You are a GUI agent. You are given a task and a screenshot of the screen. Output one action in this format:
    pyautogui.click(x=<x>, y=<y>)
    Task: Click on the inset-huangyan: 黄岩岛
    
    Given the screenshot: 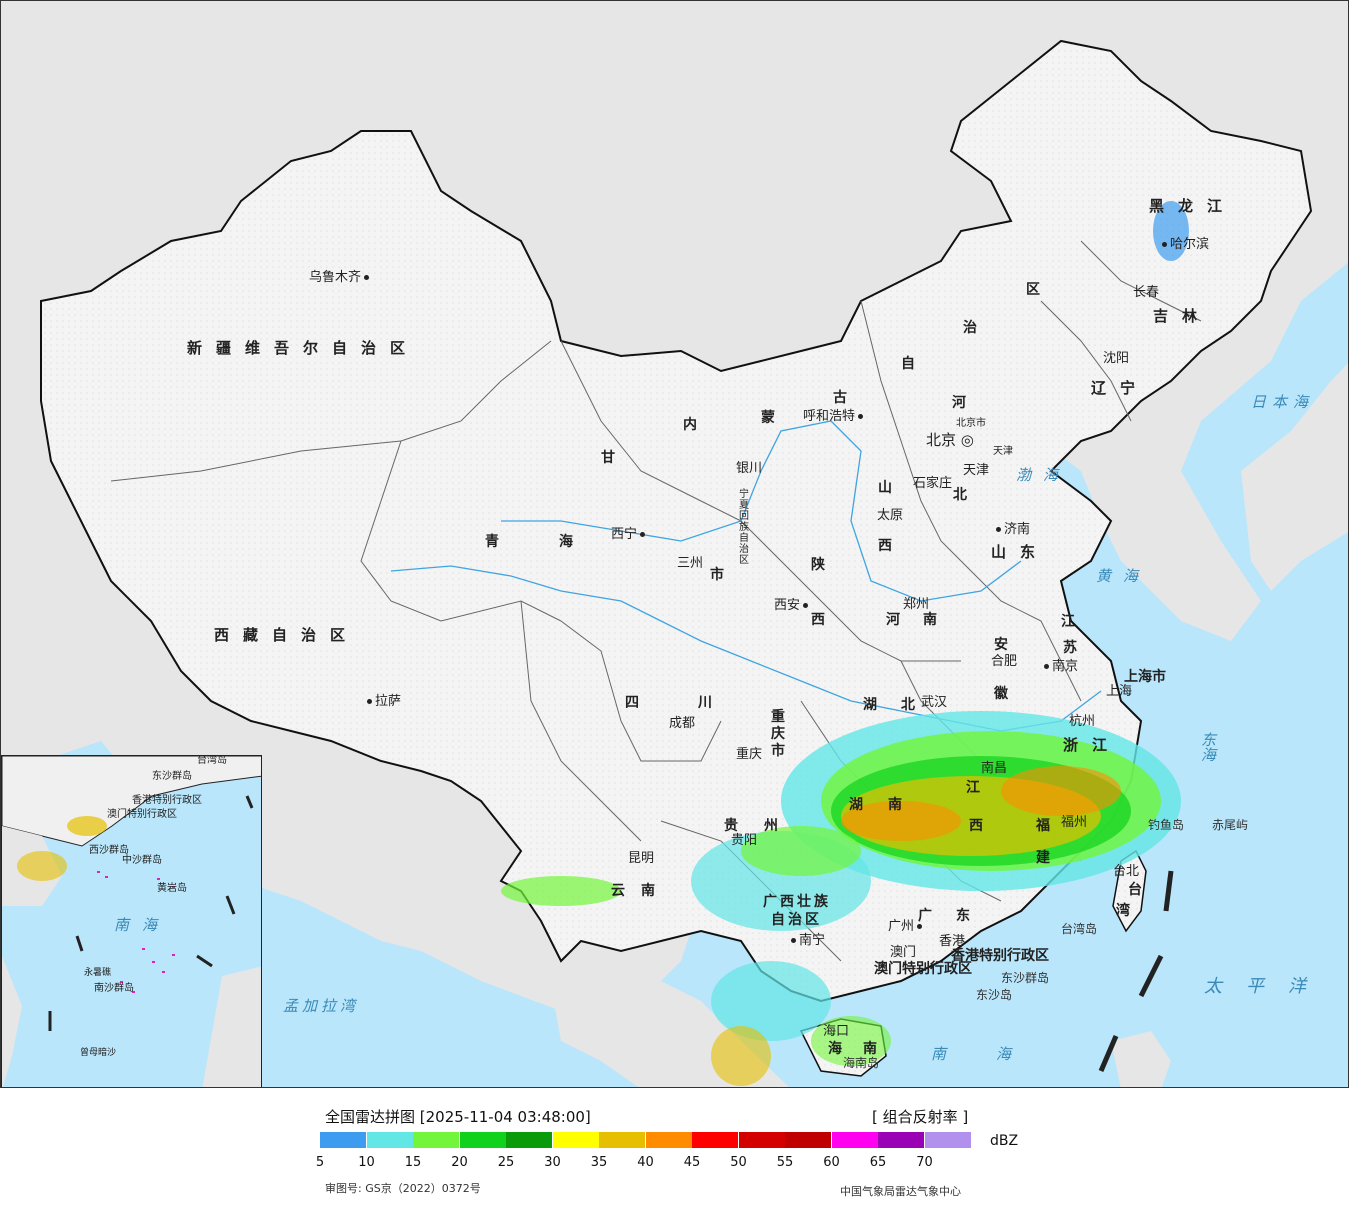 What is the action you would take?
    pyautogui.click(x=172, y=888)
    